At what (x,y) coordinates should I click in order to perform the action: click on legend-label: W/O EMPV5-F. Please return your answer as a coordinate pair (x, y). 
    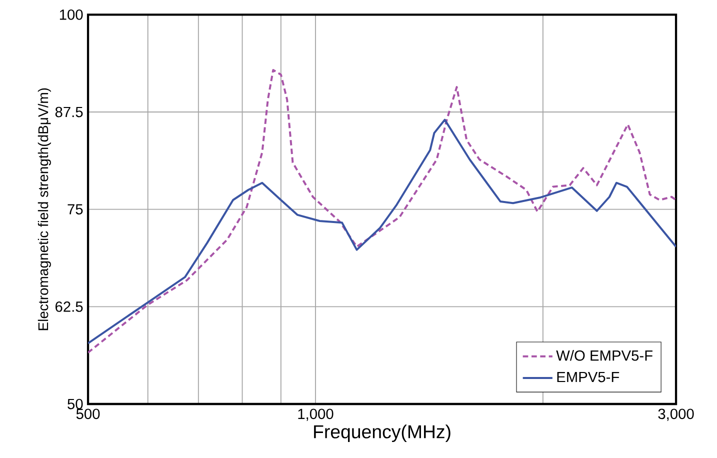
    Looking at the image, I should click on (604, 355).